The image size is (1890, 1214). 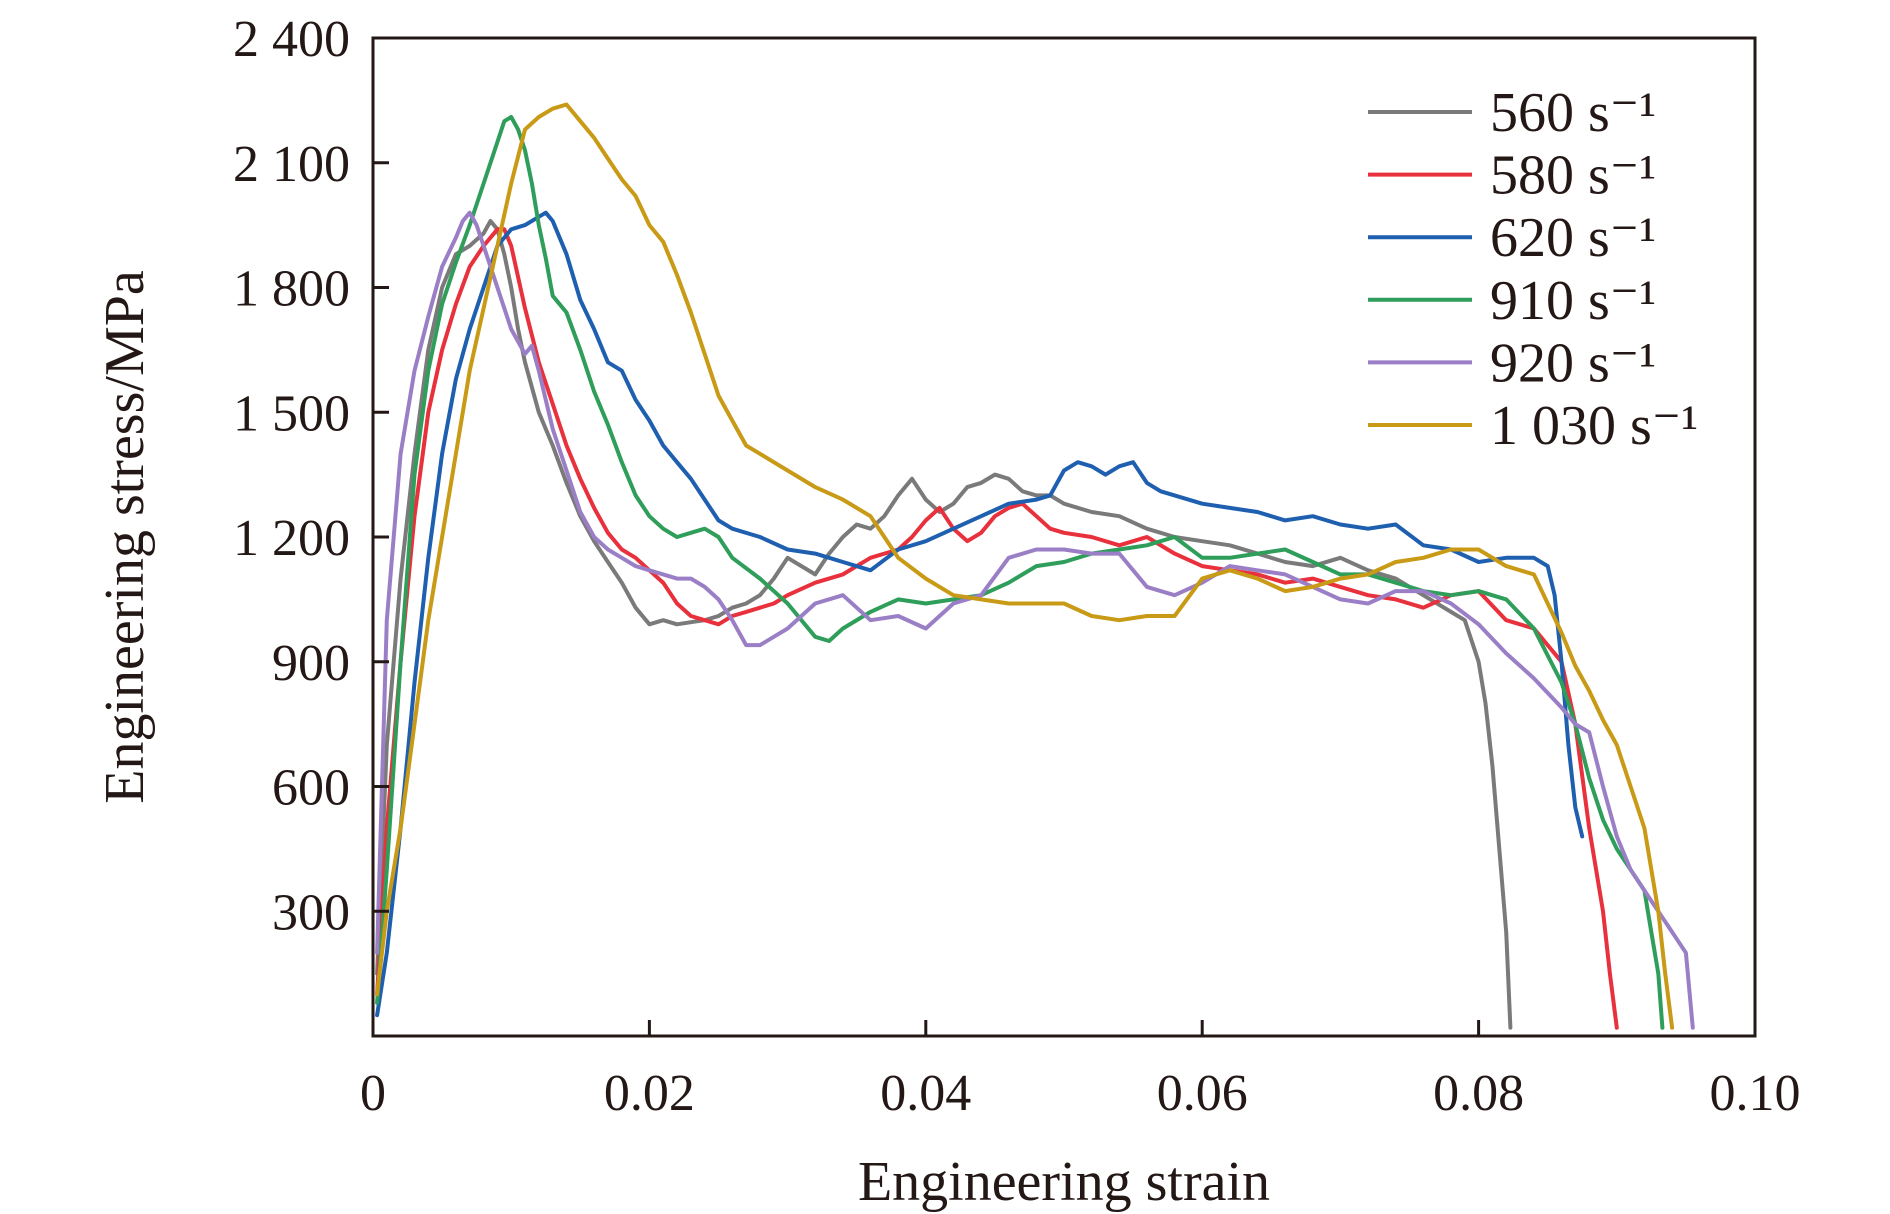 What do you see at coordinates (1573, 301) in the screenshot?
I see `legend-label-3: 910 s⁻¹` at bounding box center [1573, 301].